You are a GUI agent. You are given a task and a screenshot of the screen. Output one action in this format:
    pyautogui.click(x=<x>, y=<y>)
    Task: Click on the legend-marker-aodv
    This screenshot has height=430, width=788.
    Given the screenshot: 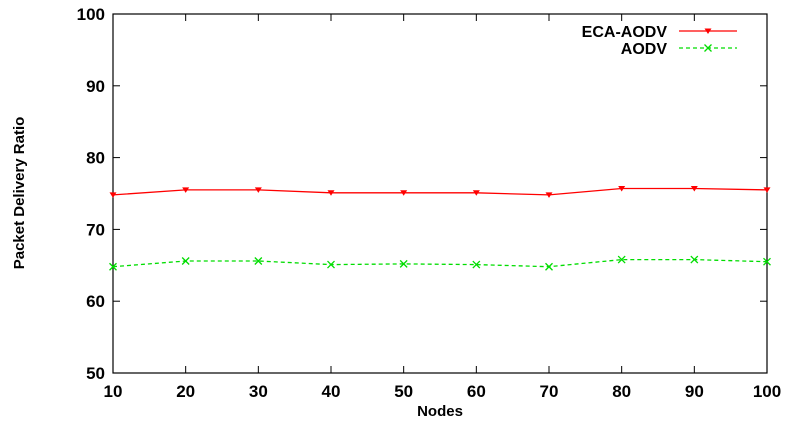 What is the action you would take?
    pyautogui.click(x=708, y=48)
    